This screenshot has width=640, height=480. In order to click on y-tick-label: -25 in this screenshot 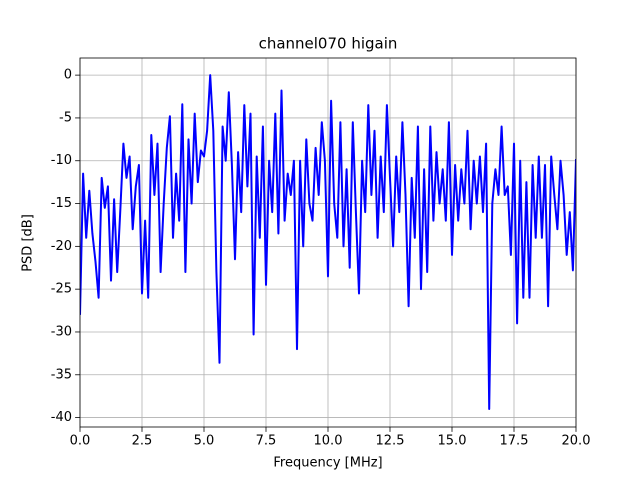, I will do `click(61, 289)`.